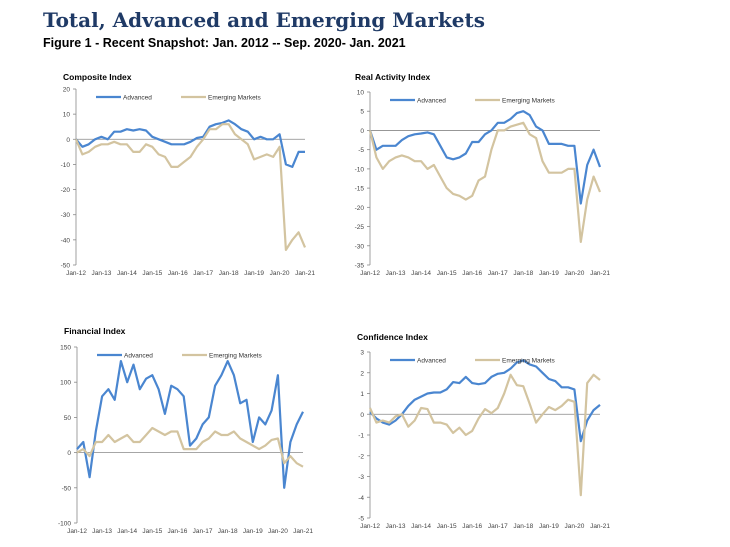  I want to click on y-tick-label: -2, so click(361, 456).